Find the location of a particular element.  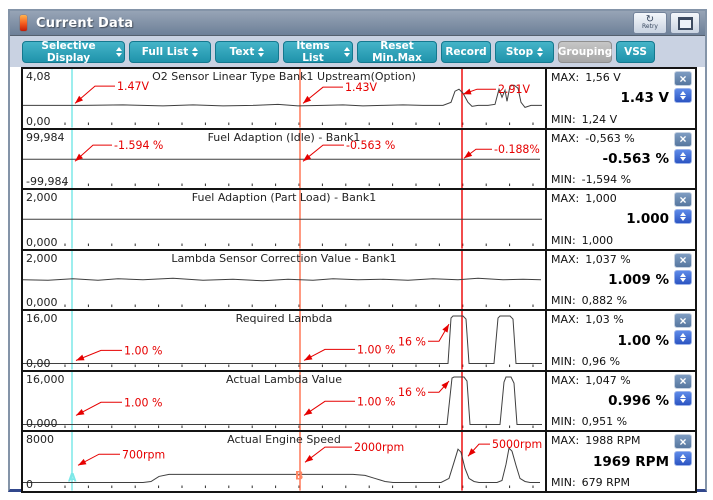

button-label: Grouping is located at coordinates (585, 51).